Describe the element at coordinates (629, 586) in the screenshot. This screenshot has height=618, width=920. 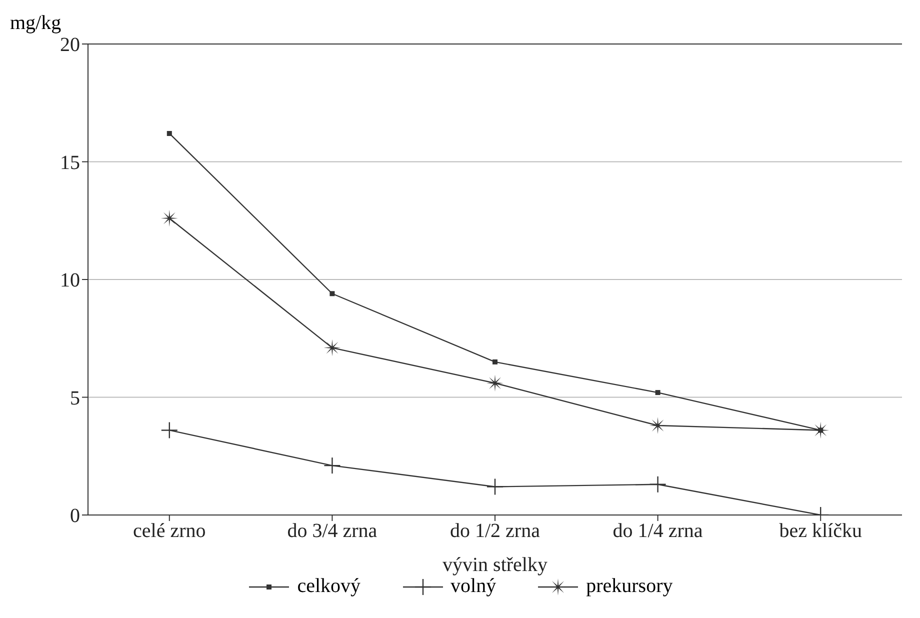
I see `legend-label: prekursory` at that location.